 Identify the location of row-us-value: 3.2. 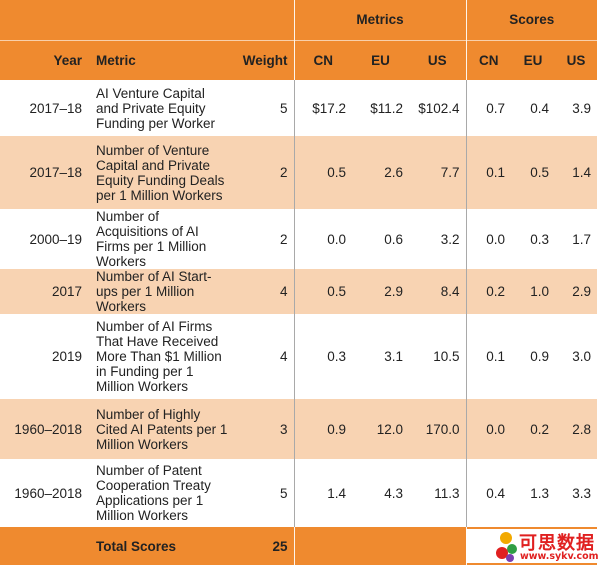
(438, 239).